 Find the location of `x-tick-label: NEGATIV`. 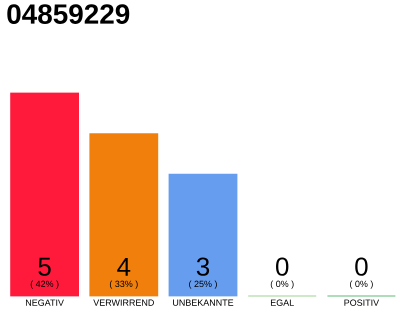

x-tick-label: NEGATIV is located at coordinates (45, 303).